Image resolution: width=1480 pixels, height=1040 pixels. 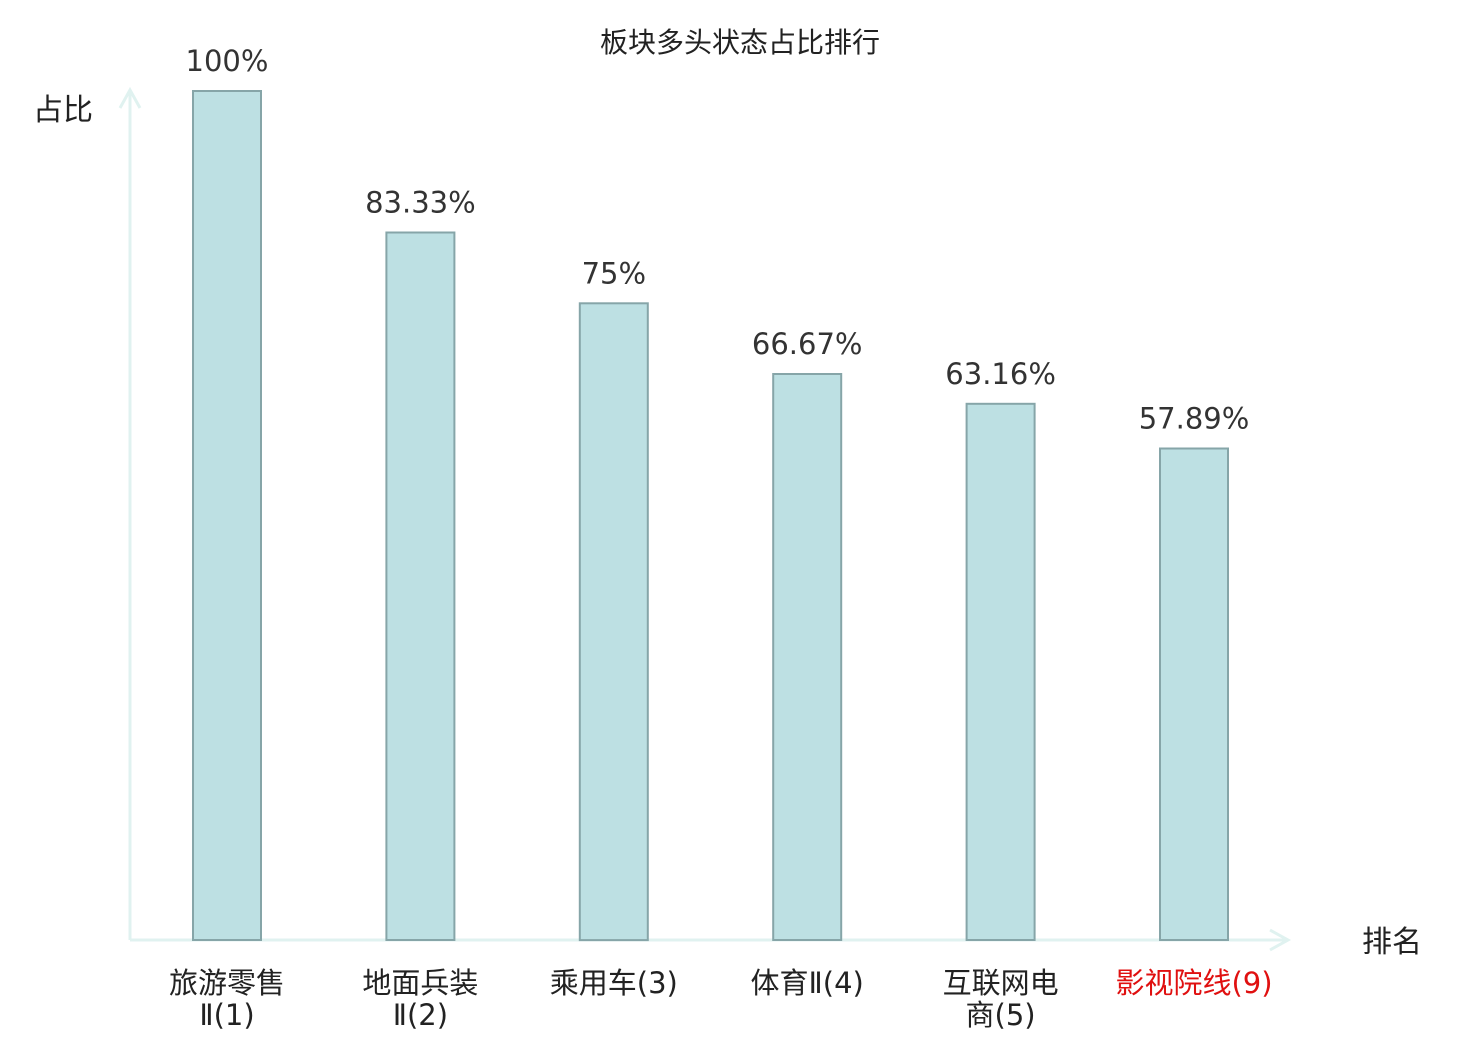 What do you see at coordinates (1280, 940) in the screenshot?
I see `x-axis-arrow` at bounding box center [1280, 940].